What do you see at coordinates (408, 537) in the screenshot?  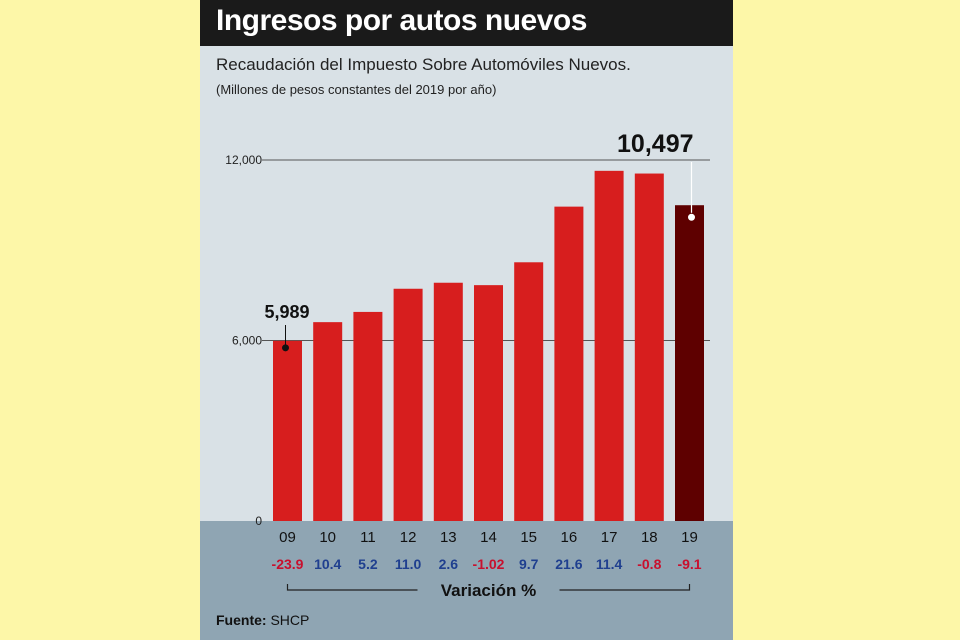 I see `x-tick-label: 12` at bounding box center [408, 537].